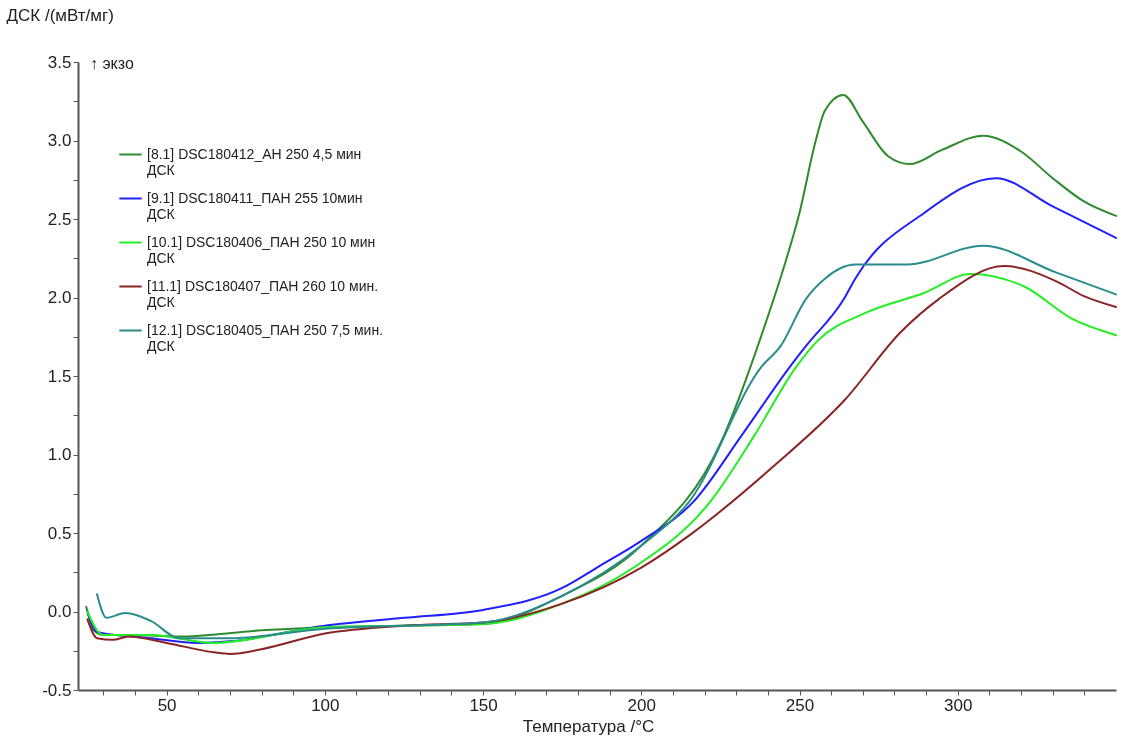 The image size is (1126, 742). What do you see at coordinates (325, 705) in the screenshot?
I see `x-tick-label: 100` at bounding box center [325, 705].